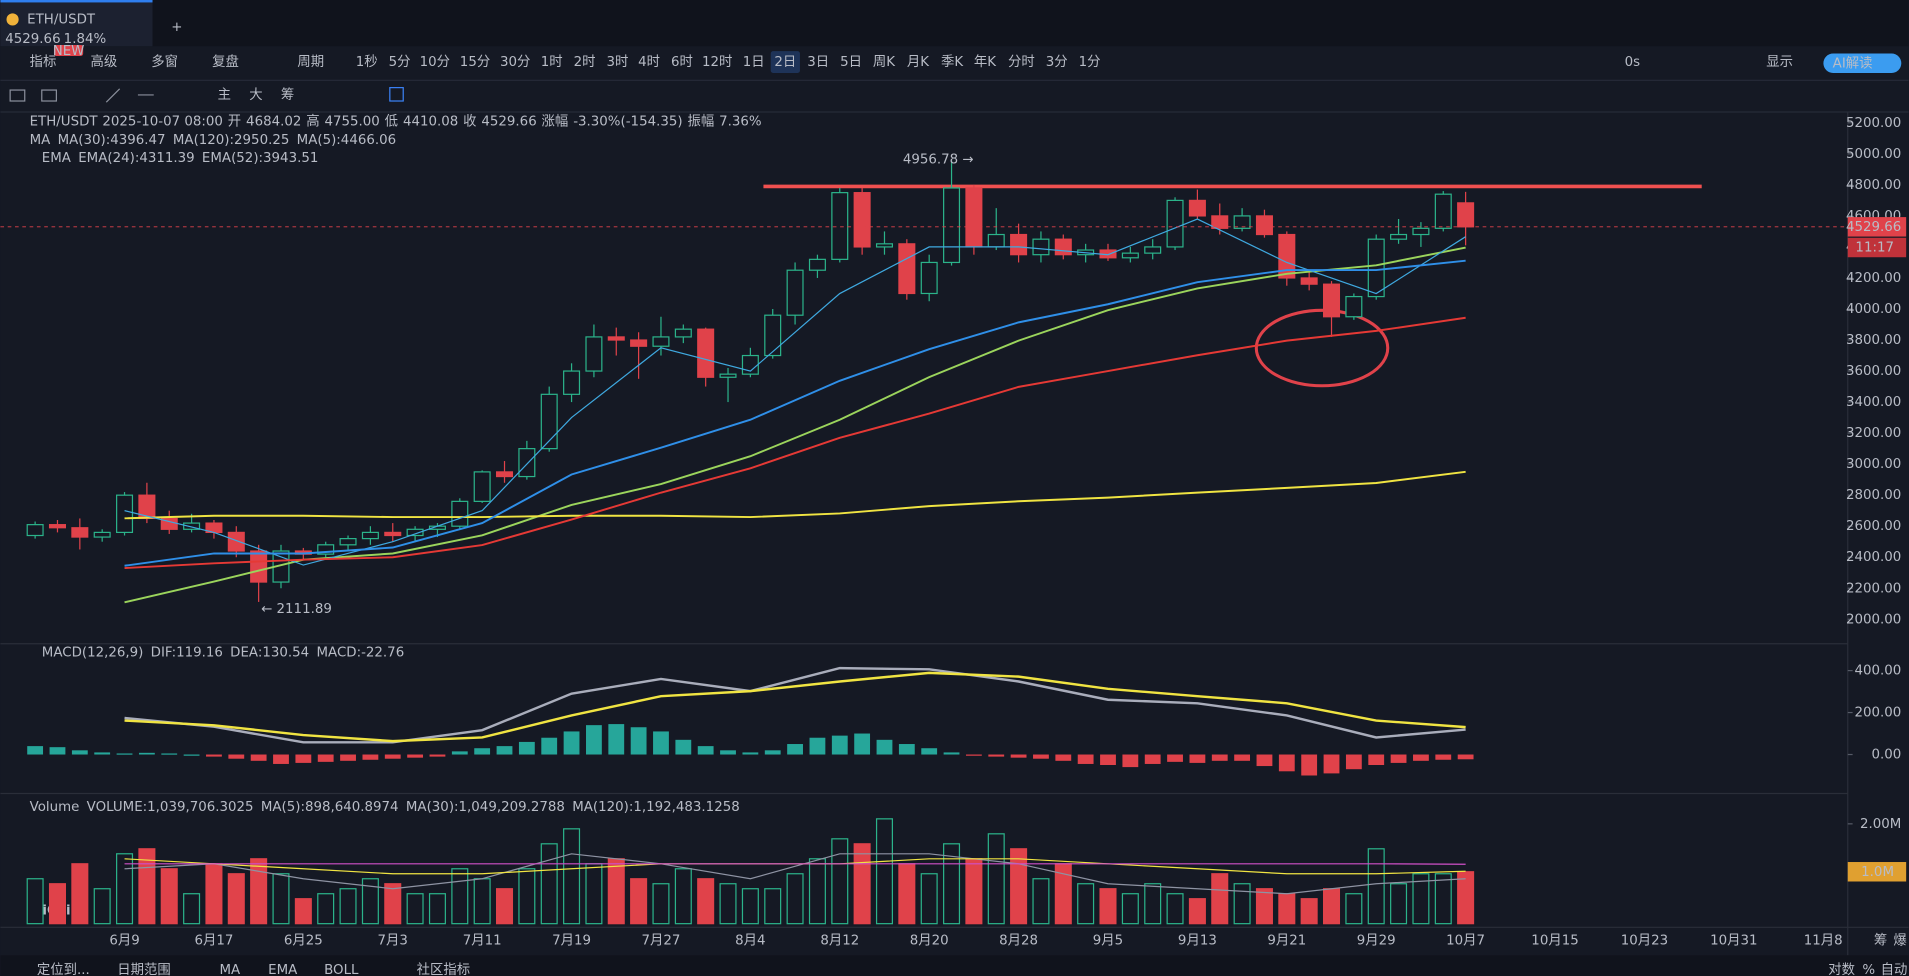 This screenshot has width=1909, height=976. Describe the element at coordinates (1880, 940) in the screenshot. I see `axis-extra: 筹` at that location.